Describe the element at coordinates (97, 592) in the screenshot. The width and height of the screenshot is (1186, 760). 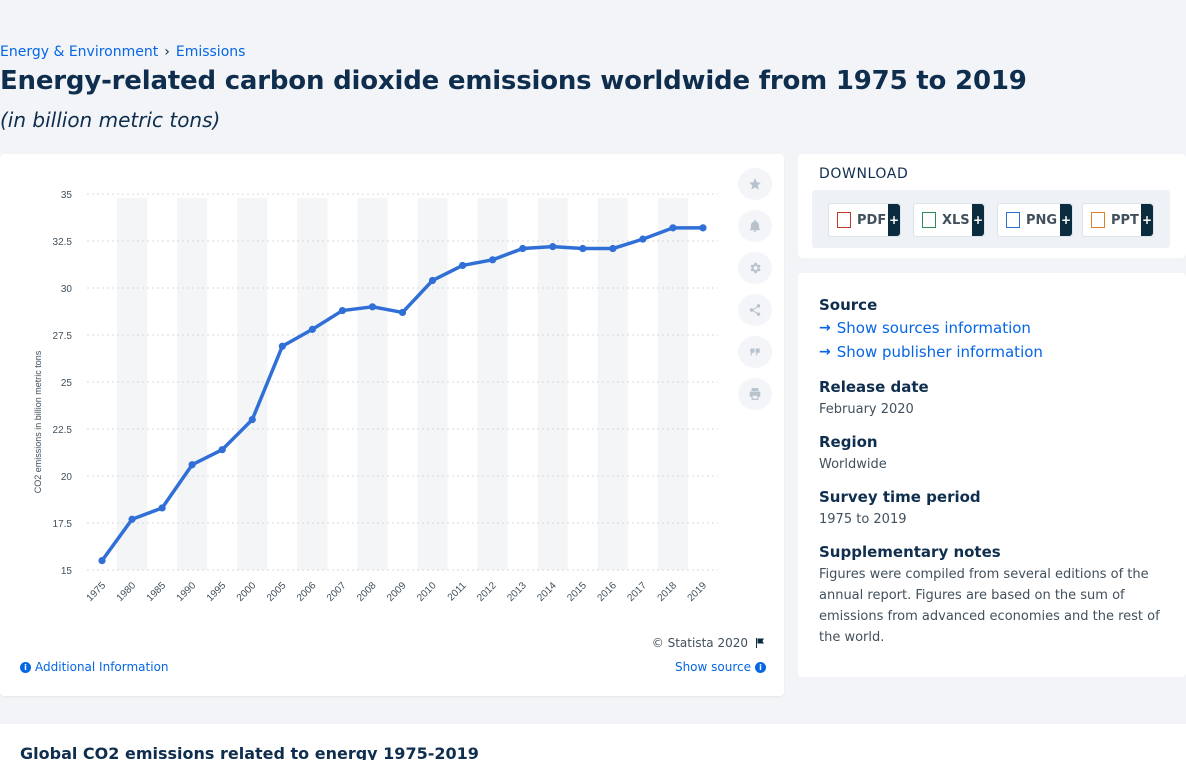
I see `x-tick-label: 1975` at that location.